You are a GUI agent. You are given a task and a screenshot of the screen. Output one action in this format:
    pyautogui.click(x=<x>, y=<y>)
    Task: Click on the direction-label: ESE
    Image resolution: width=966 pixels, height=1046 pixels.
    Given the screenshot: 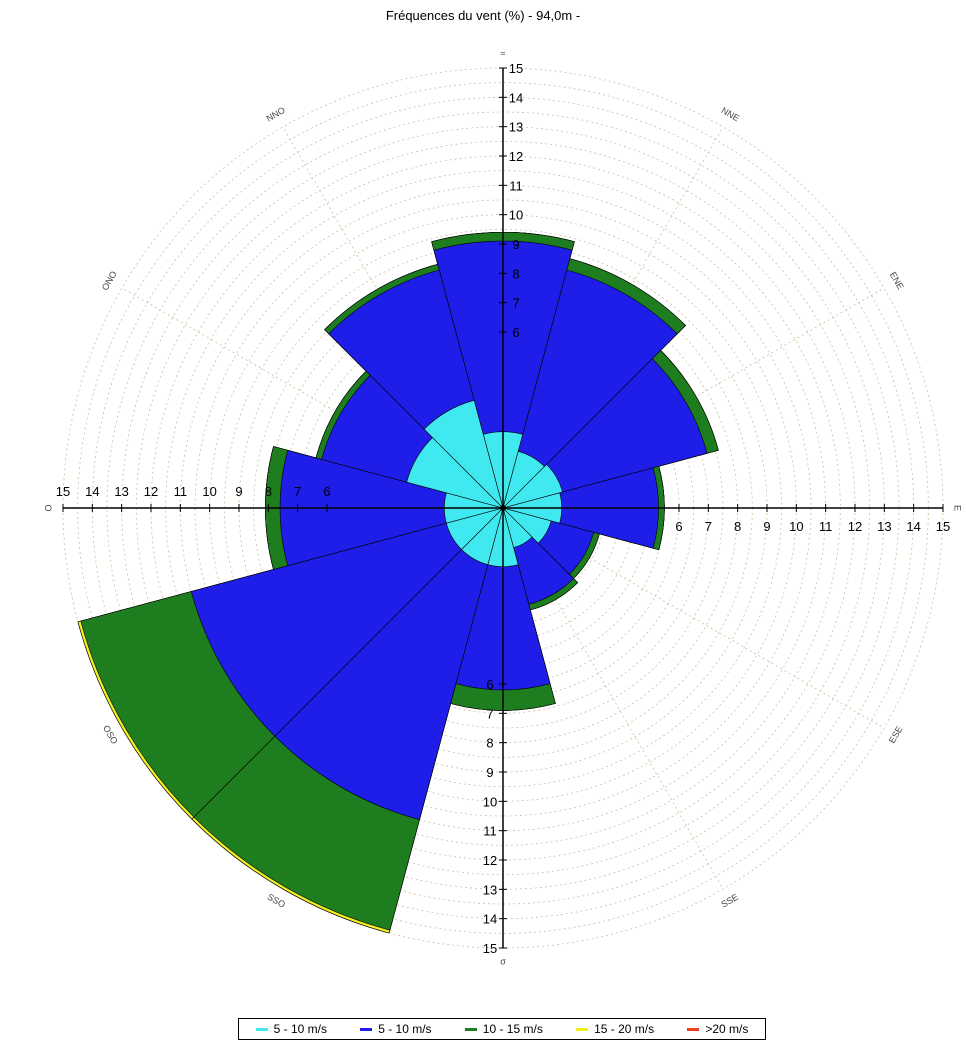 What is the action you would take?
    pyautogui.click(x=896, y=734)
    